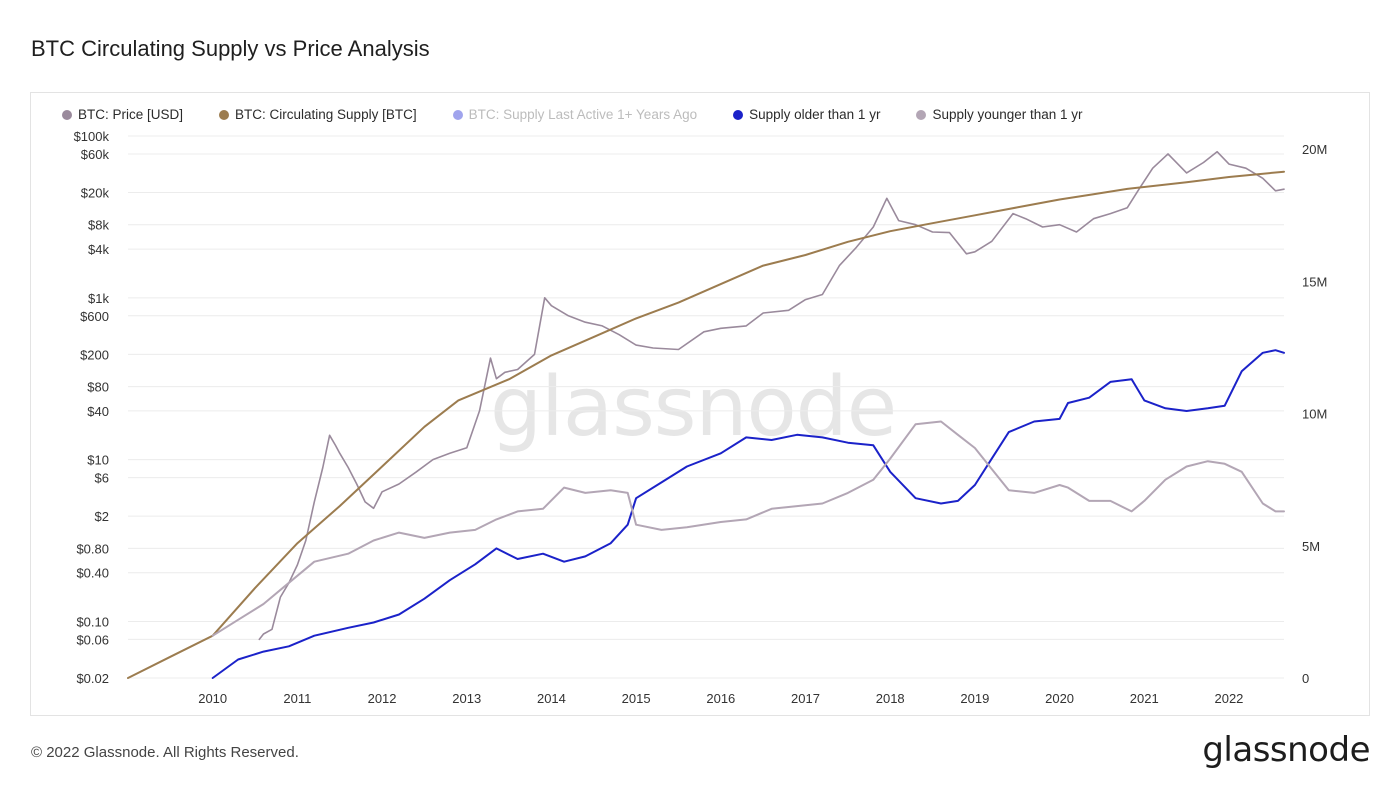  Describe the element at coordinates (98, 387) in the screenshot. I see `y-left-tick-label: $80` at that location.